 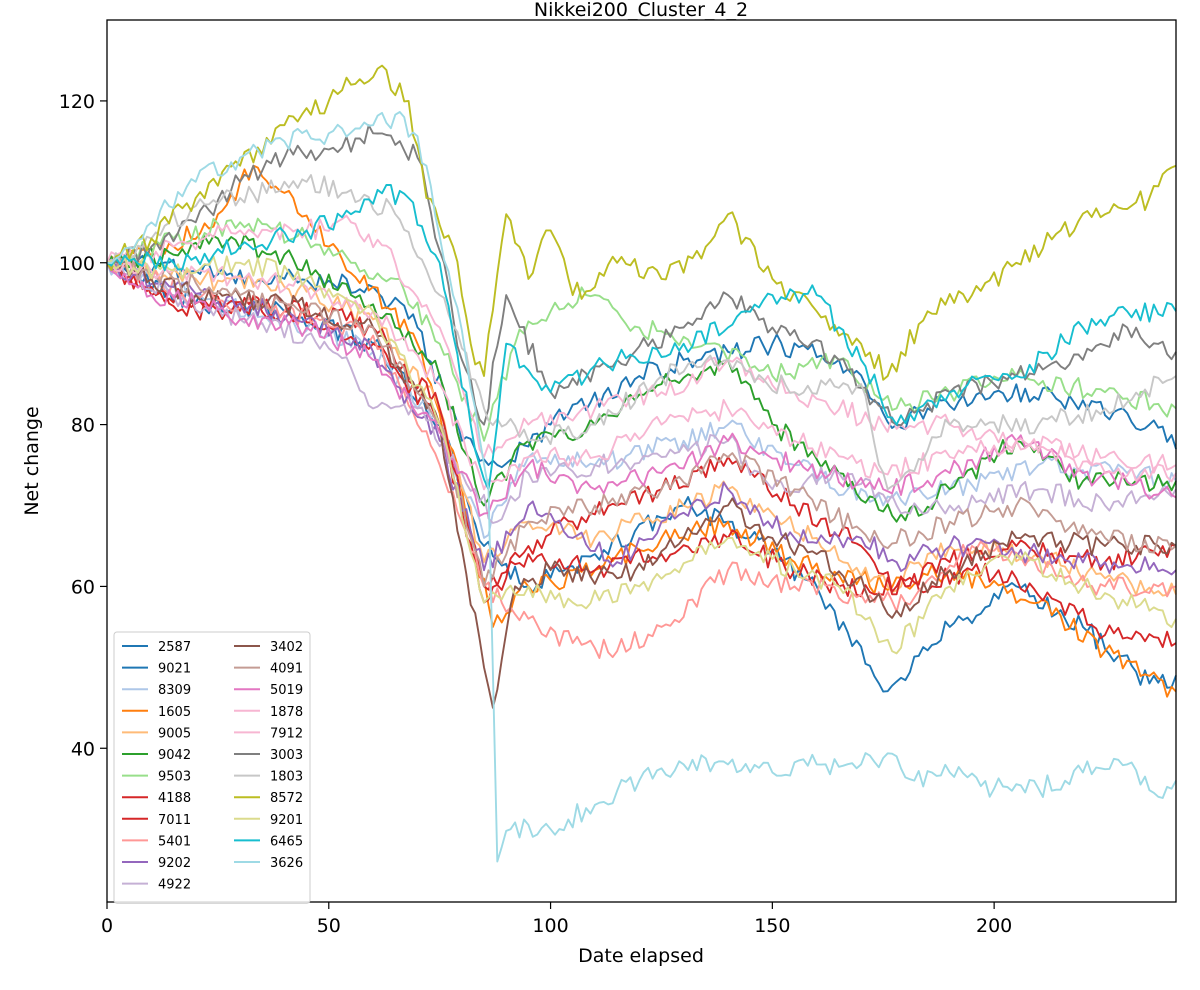 What do you see at coordinates (83, 749) in the screenshot?
I see `y-tick-label: 40` at bounding box center [83, 749].